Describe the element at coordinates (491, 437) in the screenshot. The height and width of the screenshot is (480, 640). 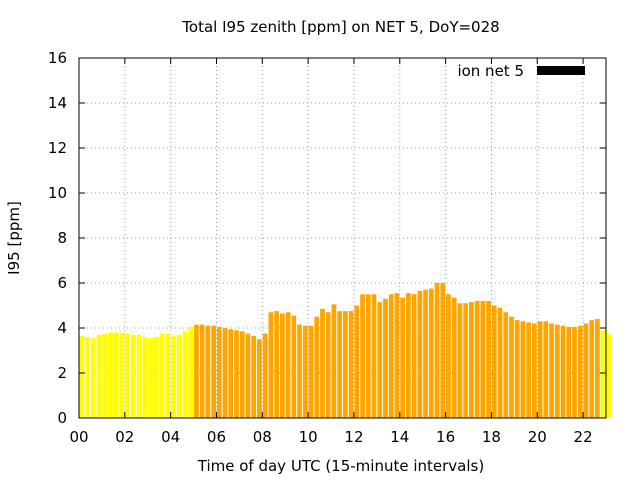
I see `x-tick-label: 18` at that location.